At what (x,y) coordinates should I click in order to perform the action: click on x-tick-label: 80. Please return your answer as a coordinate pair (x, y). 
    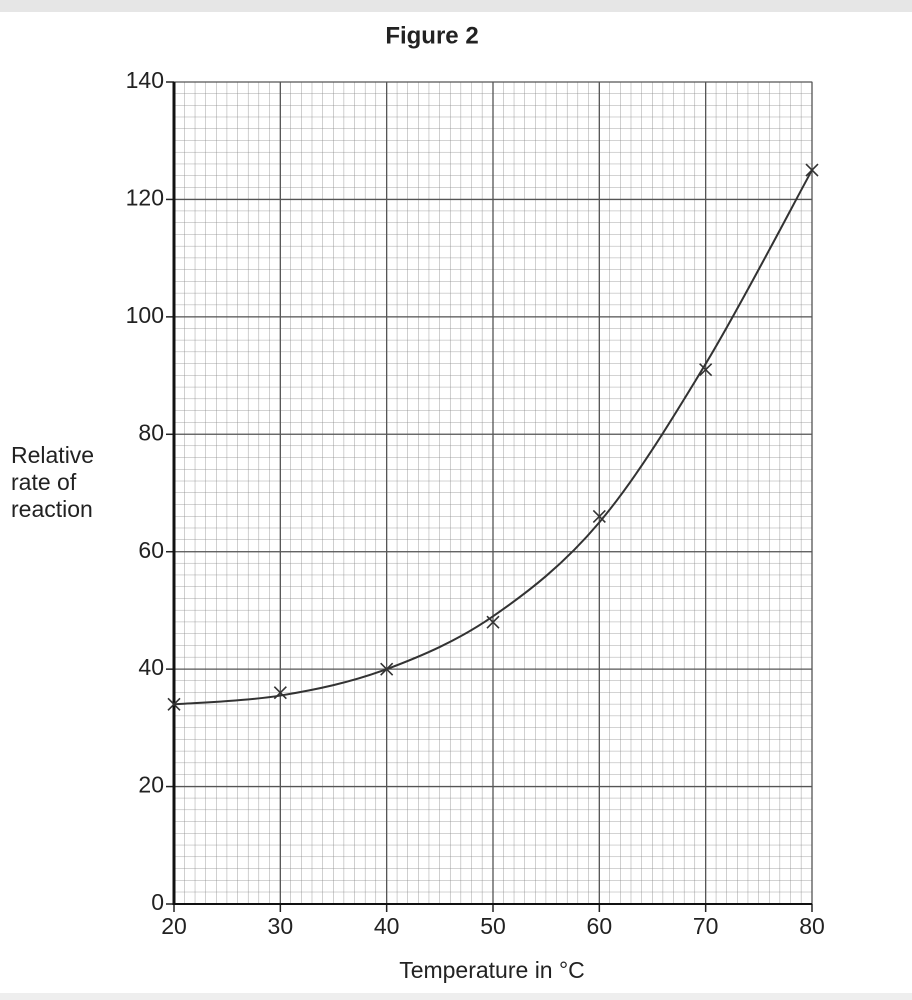
    Looking at the image, I should click on (812, 926).